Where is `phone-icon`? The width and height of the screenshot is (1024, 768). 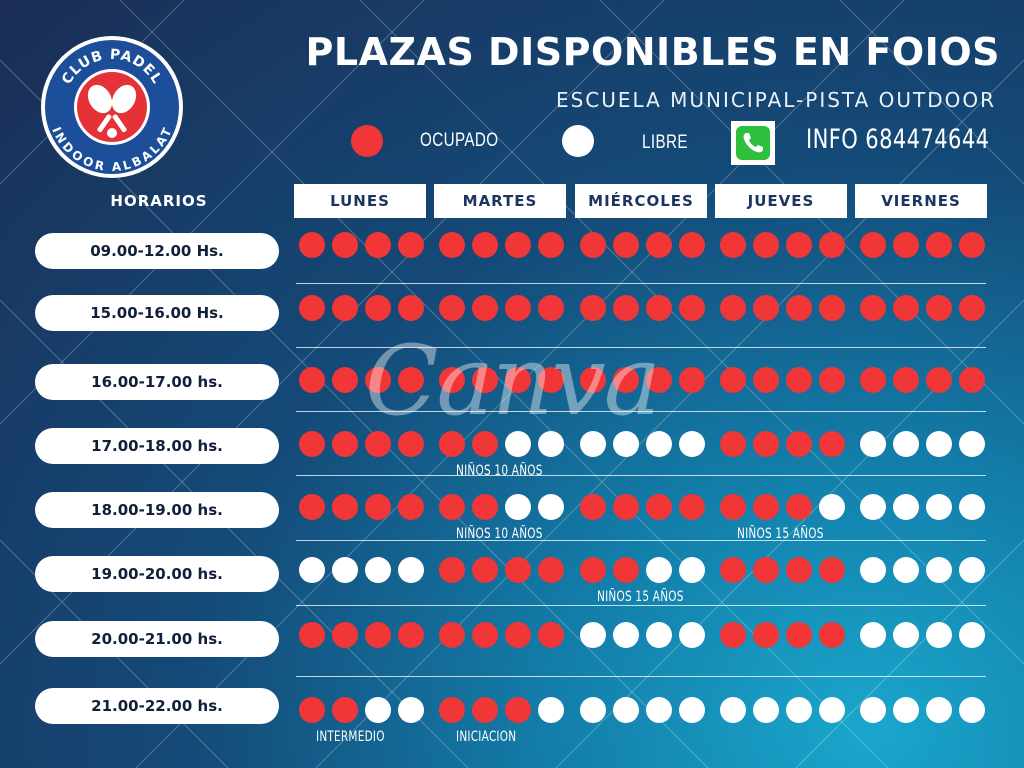
phone-icon is located at coordinates (753, 143).